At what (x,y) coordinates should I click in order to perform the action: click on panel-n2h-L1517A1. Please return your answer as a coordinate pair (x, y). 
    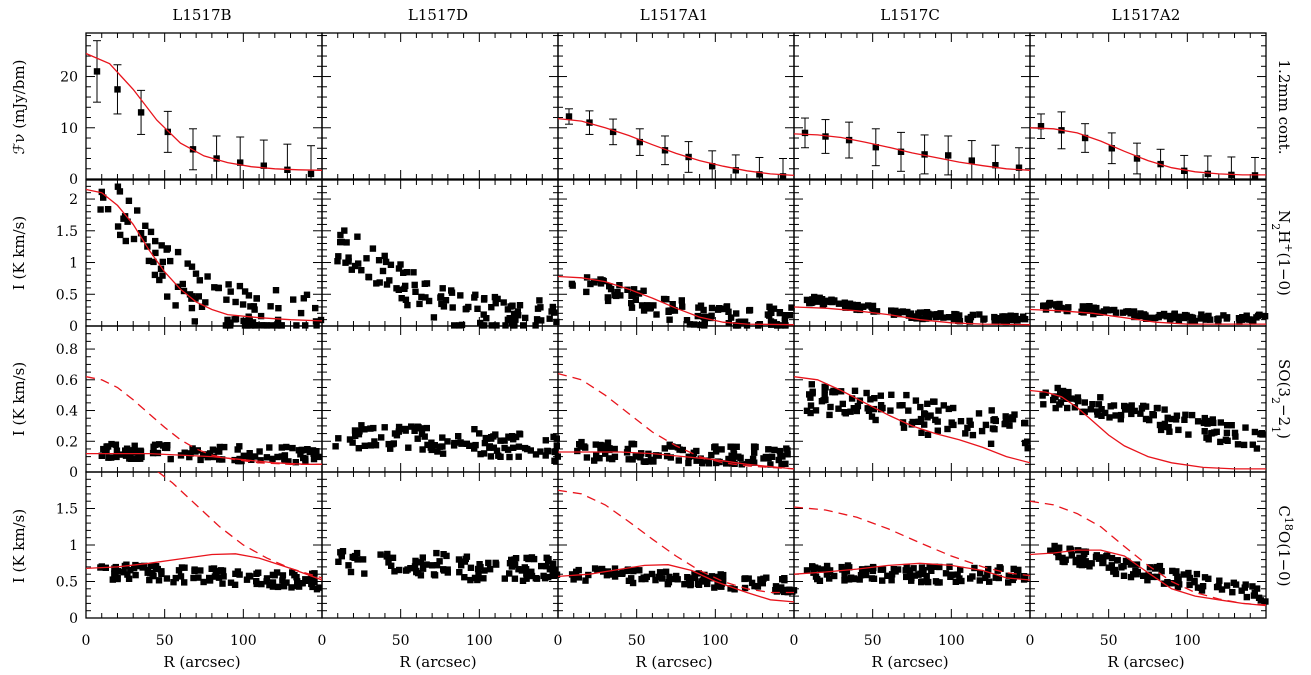
    Looking at the image, I should click on (676, 253).